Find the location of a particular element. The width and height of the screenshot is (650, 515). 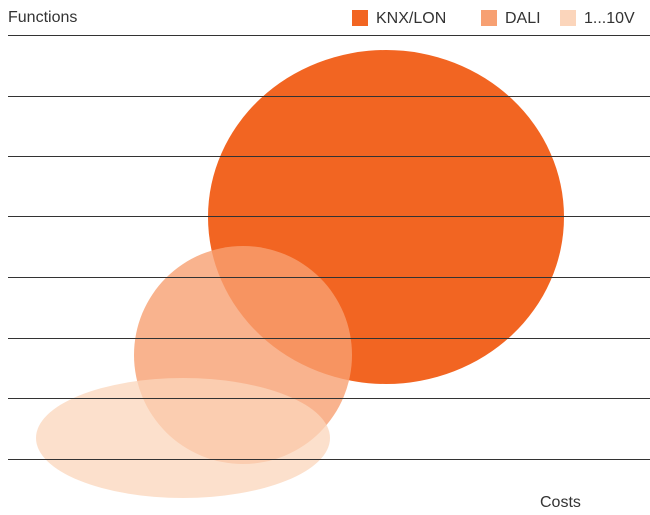

legend-label: DALI is located at coordinates (523, 18).